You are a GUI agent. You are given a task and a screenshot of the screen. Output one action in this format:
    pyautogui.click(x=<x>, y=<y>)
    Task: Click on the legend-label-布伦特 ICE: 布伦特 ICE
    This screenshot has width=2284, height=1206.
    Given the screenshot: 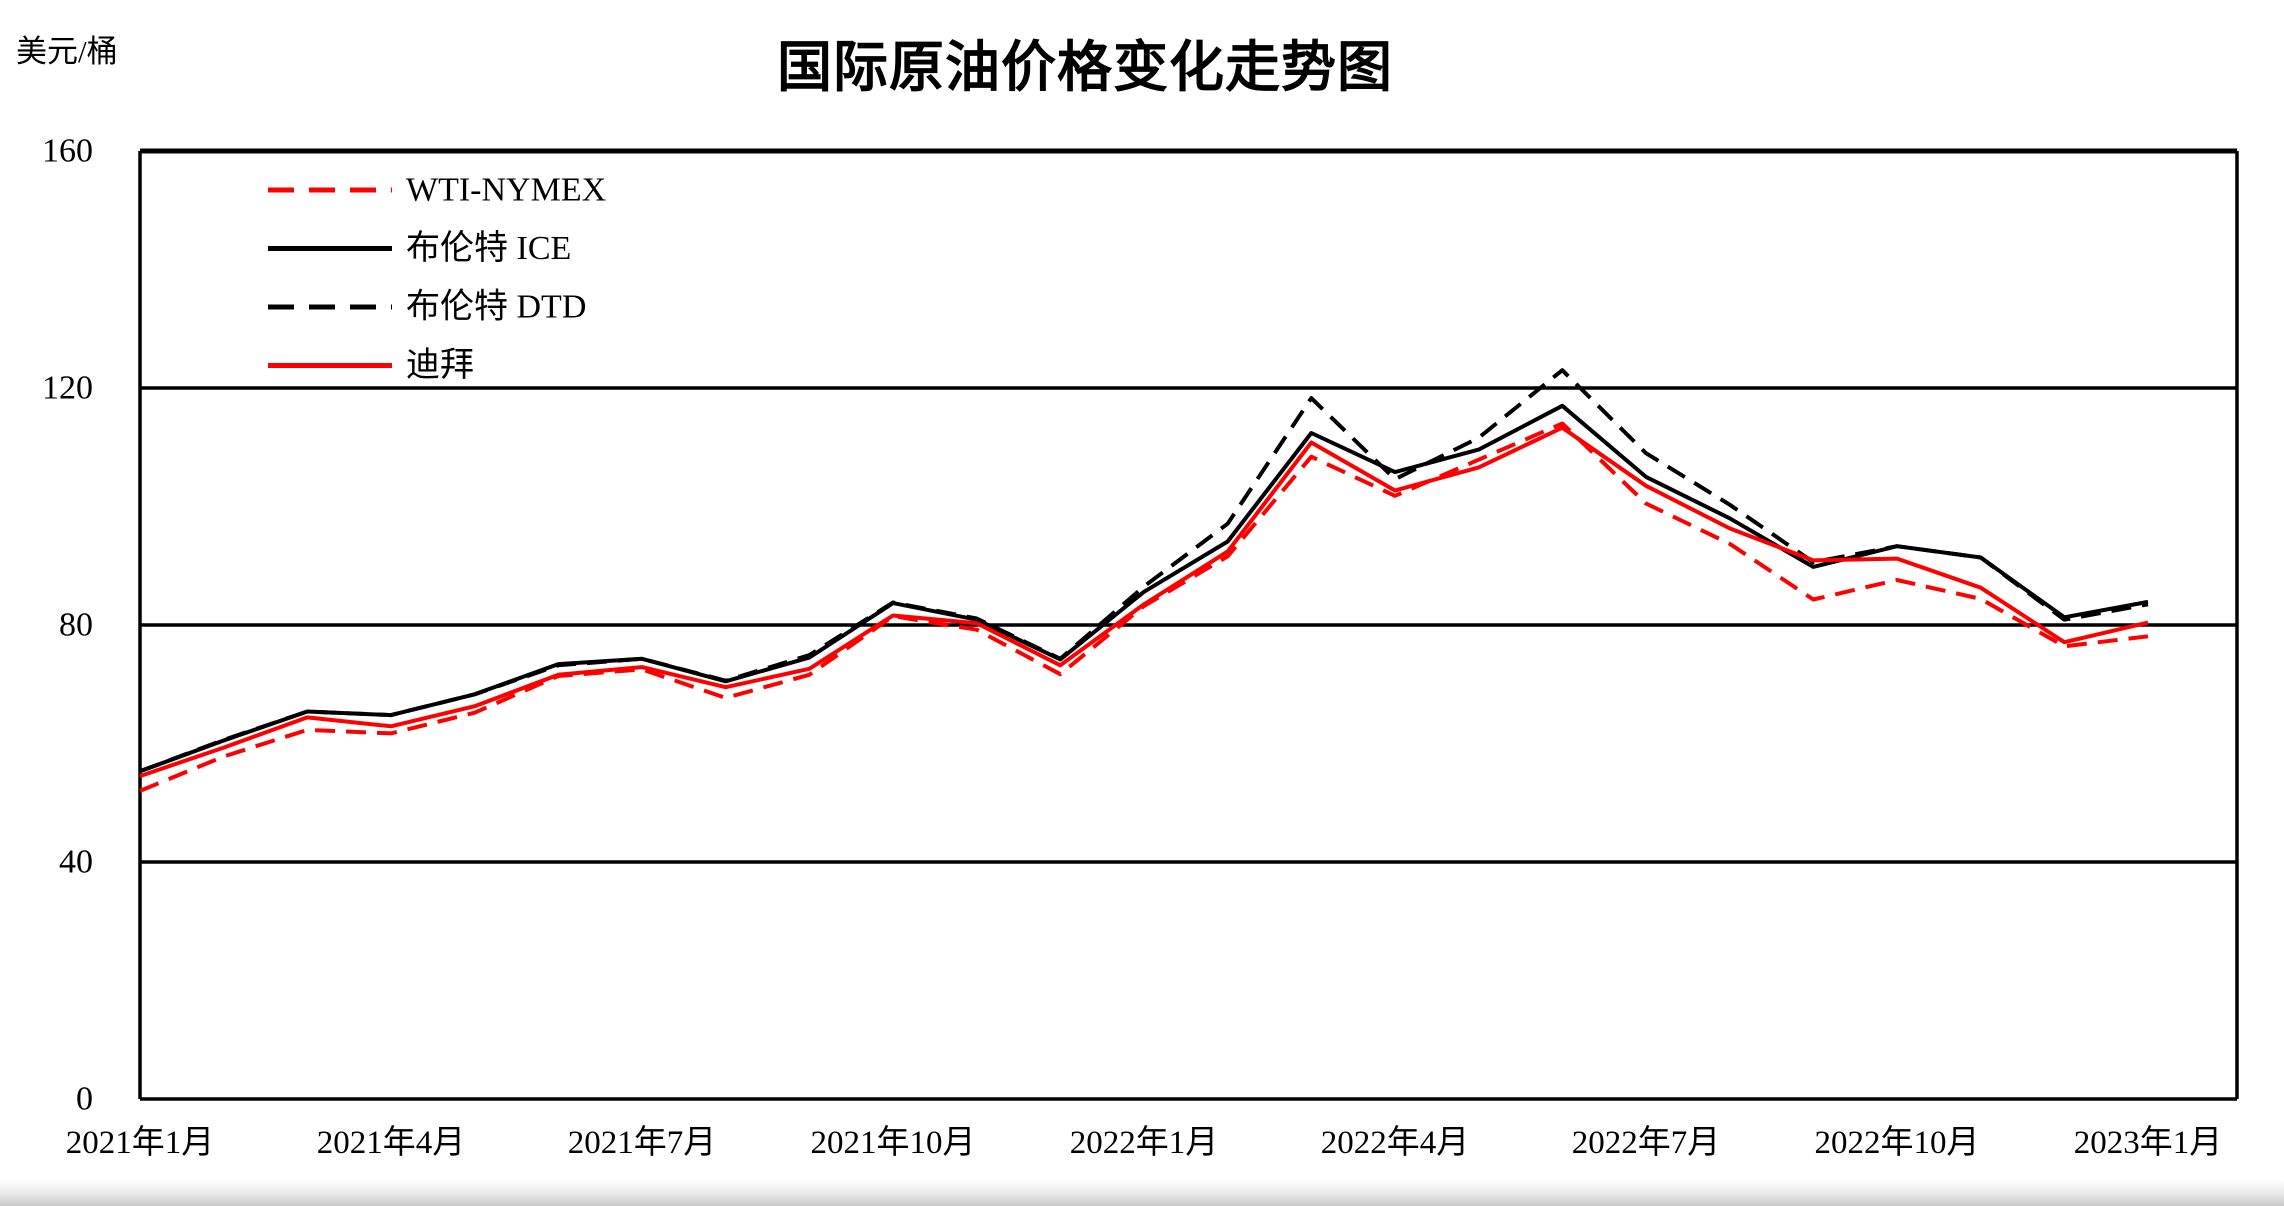 What is the action you would take?
    pyautogui.click(x=488, y=248)
    